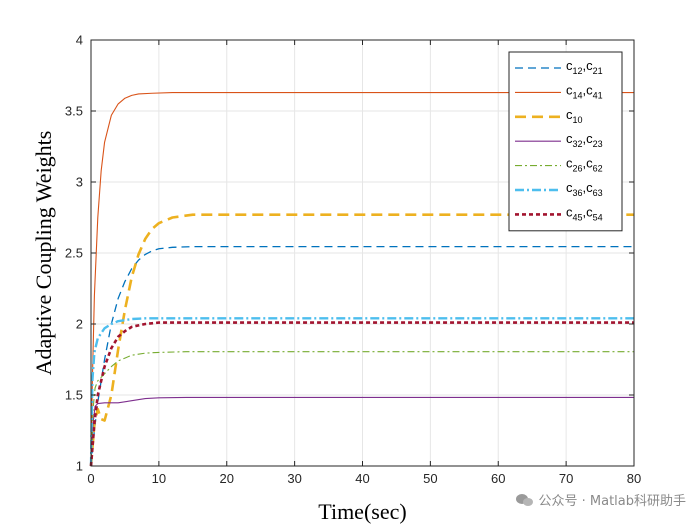 Image resolution: width=700 pixels, height=525 pixels. I want to click on x-tick-label: 10, so click(159, 478).